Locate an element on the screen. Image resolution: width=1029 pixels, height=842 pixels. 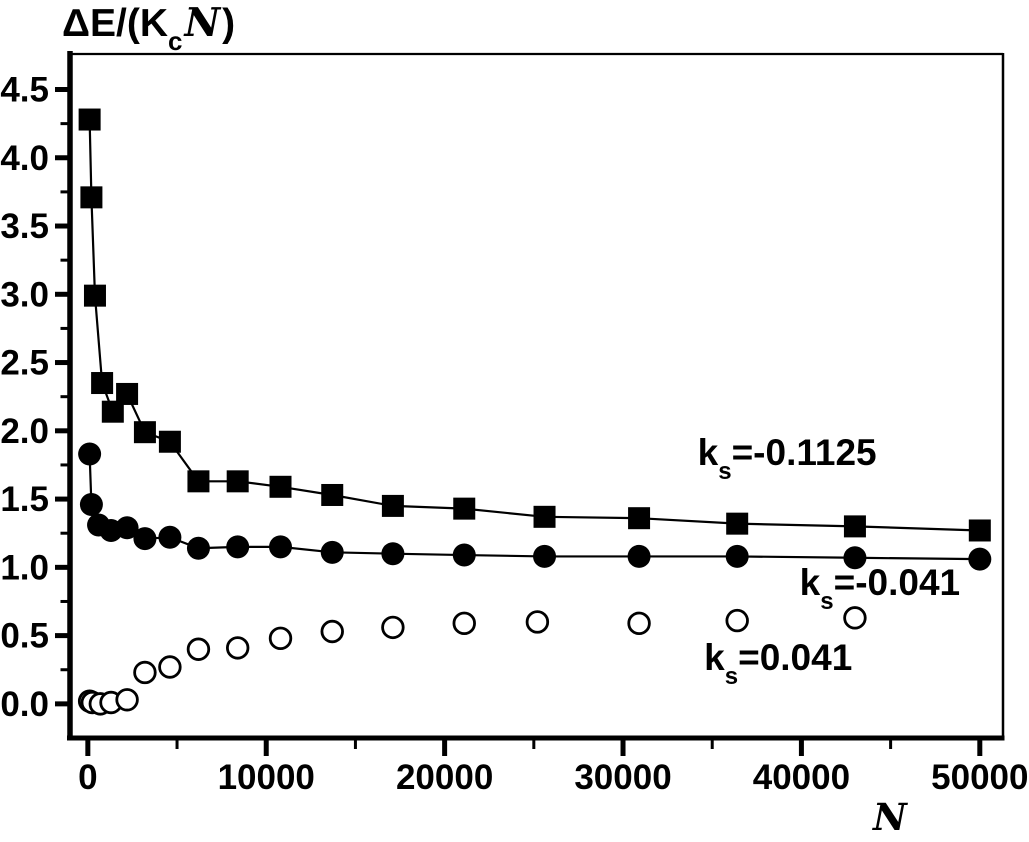
y-tick-label: 0.5 is located at coordinates (24, 636).